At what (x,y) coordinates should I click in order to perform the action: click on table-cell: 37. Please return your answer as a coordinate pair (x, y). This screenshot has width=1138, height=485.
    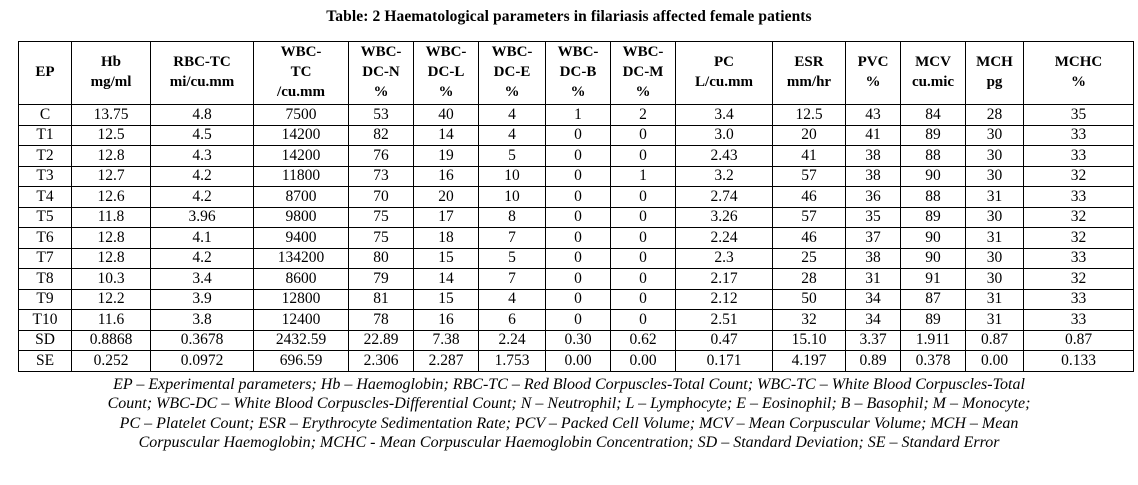
    Looking at the image, I should click on (873, 238).